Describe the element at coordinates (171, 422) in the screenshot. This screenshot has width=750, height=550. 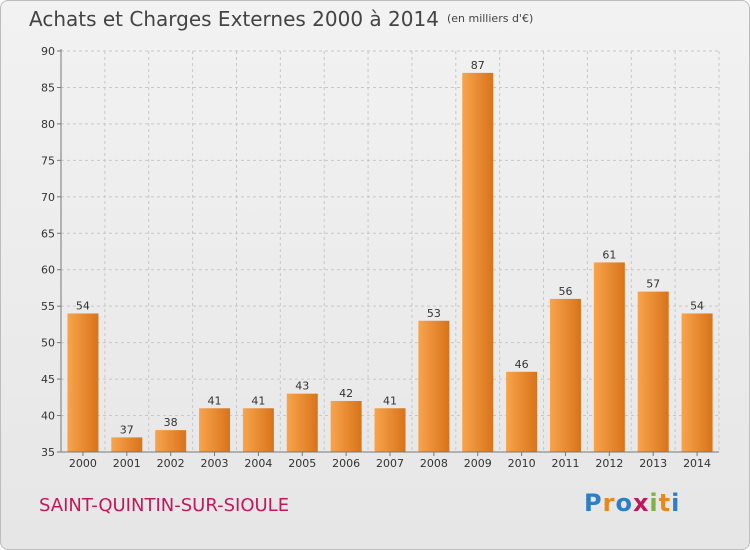
I see `bar-value-label: 38` at that location.